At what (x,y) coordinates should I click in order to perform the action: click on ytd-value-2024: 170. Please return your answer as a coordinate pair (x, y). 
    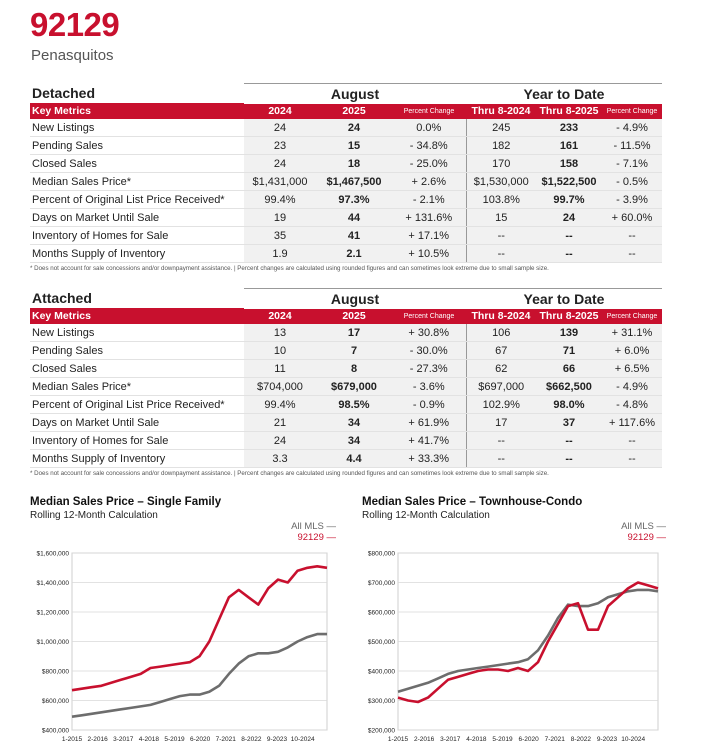
    Looking at the image, I should click on (500, 163).